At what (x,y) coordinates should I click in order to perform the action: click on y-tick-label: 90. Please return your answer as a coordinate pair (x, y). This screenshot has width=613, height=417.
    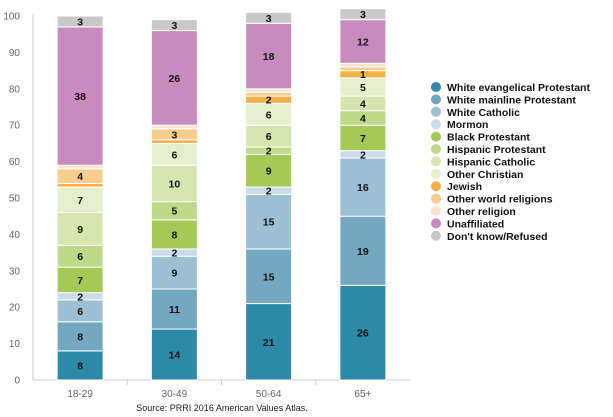
    Looking at the image, I should click on (15, 53).